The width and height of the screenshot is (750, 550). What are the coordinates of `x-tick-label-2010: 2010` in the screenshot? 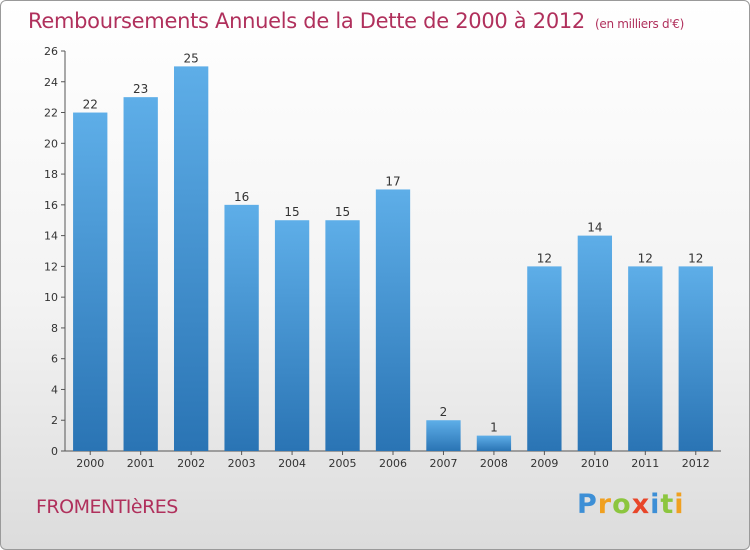 It's located at (595, 463).